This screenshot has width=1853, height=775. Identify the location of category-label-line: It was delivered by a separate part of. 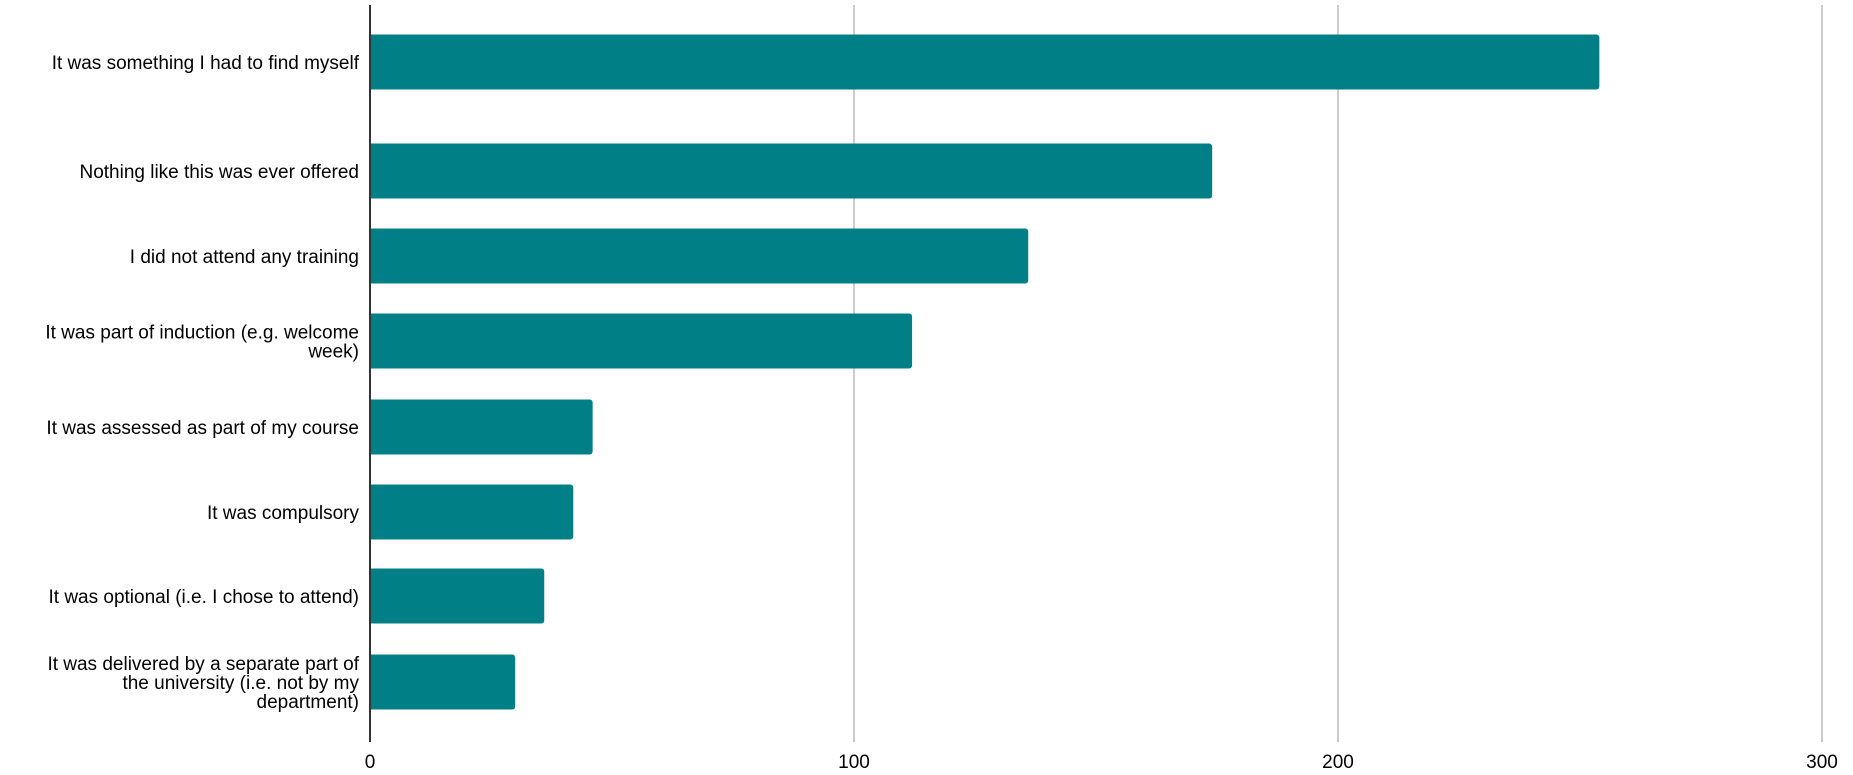
(203, 664).